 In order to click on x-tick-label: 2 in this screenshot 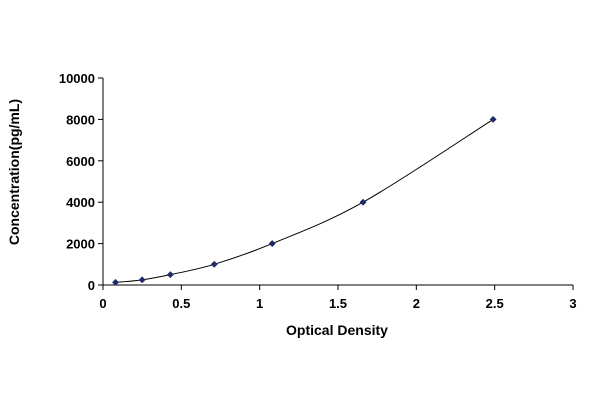, I will do `click(416, 303)`.